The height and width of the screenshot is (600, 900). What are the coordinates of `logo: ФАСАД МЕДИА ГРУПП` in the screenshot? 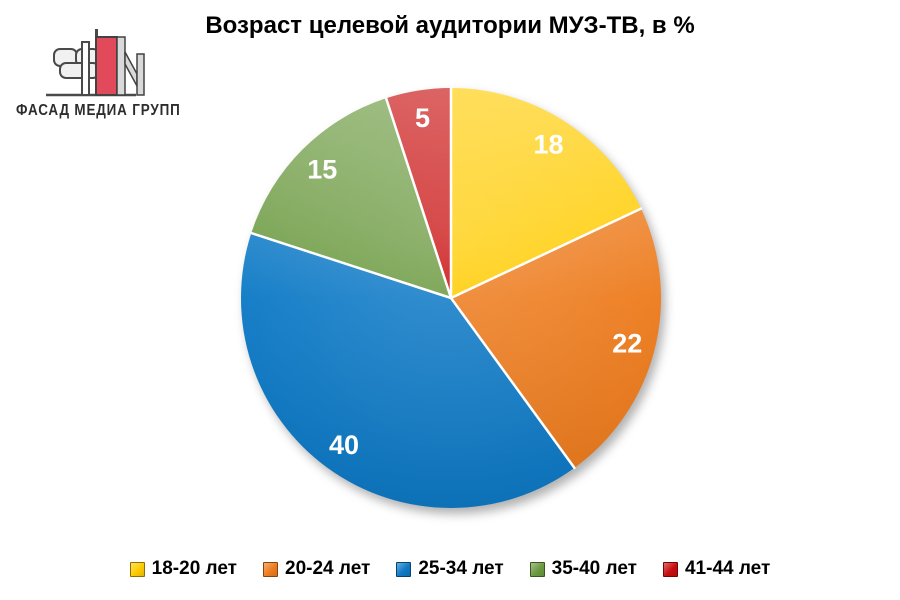 It's located at (112, 73).